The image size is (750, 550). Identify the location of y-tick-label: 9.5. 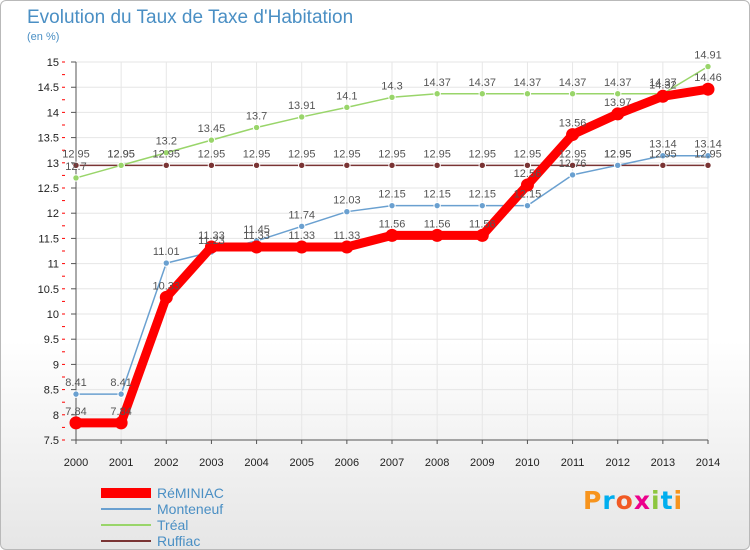
(51, 340).